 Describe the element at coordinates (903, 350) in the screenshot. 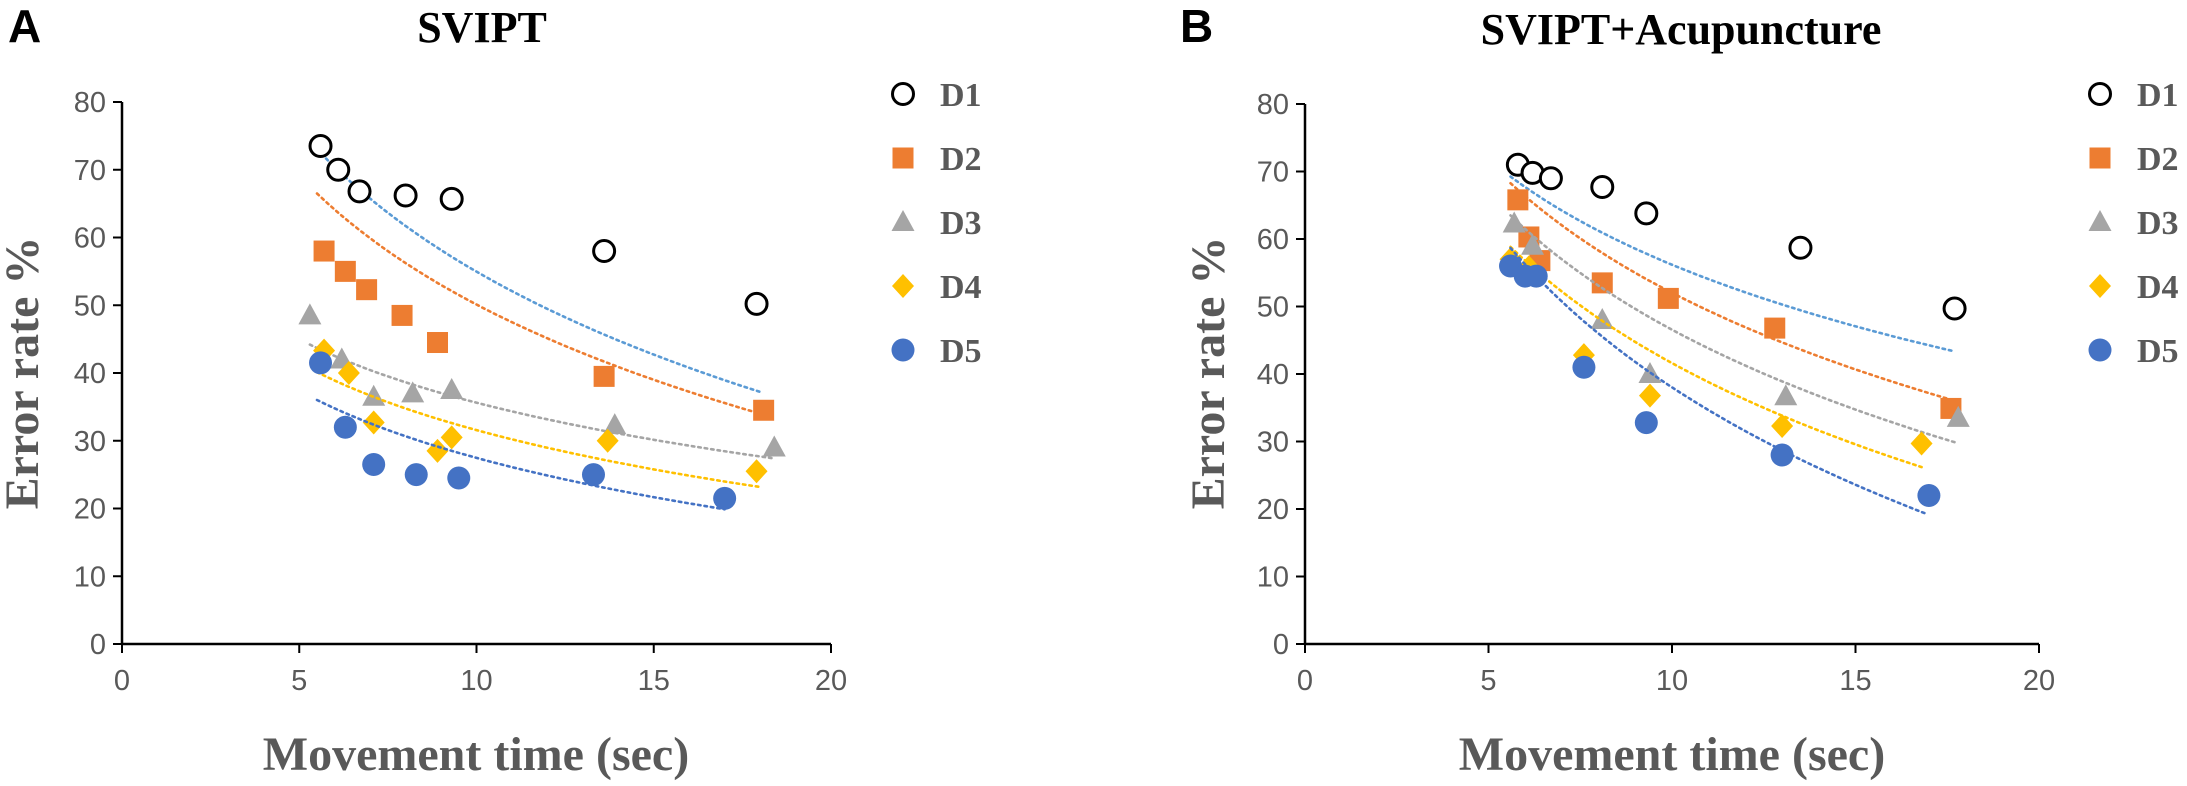

I see `panel-a-legend-marker-d5` at that location.